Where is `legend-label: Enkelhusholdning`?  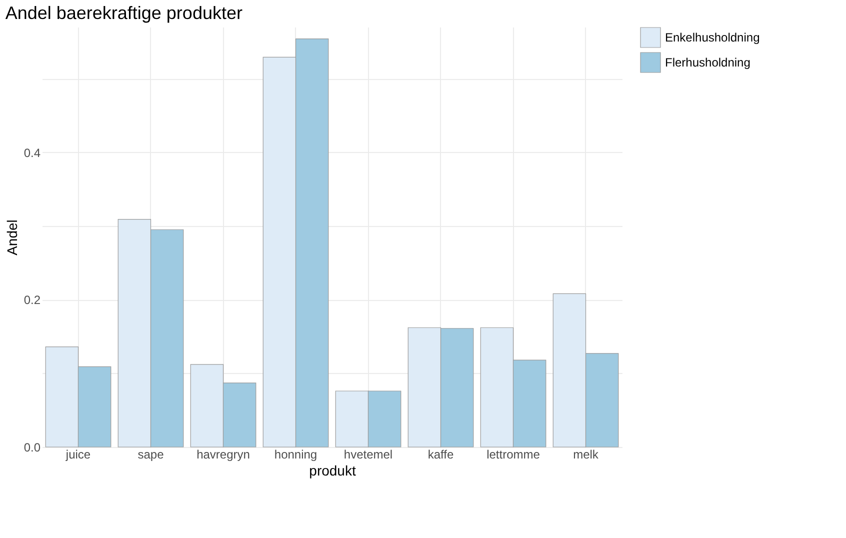
legend-label: Enkelhusholdning is located at coordinates (712, 37).